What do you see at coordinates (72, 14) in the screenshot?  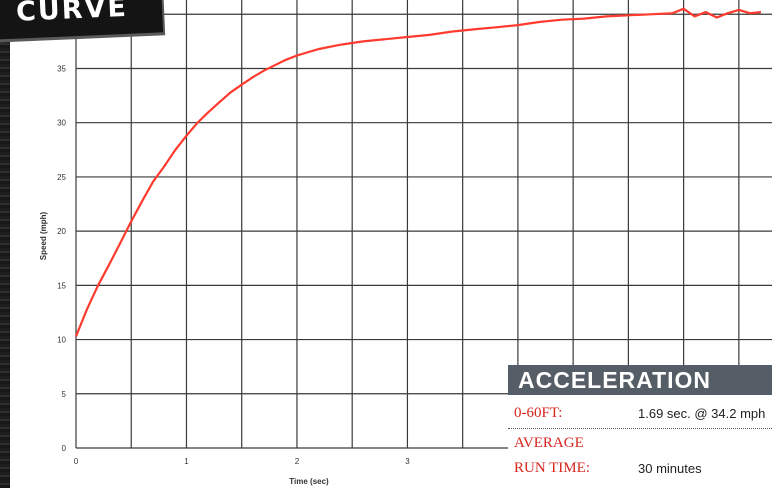 I see `section-title: CURVE` at bounding box center [72, 14].